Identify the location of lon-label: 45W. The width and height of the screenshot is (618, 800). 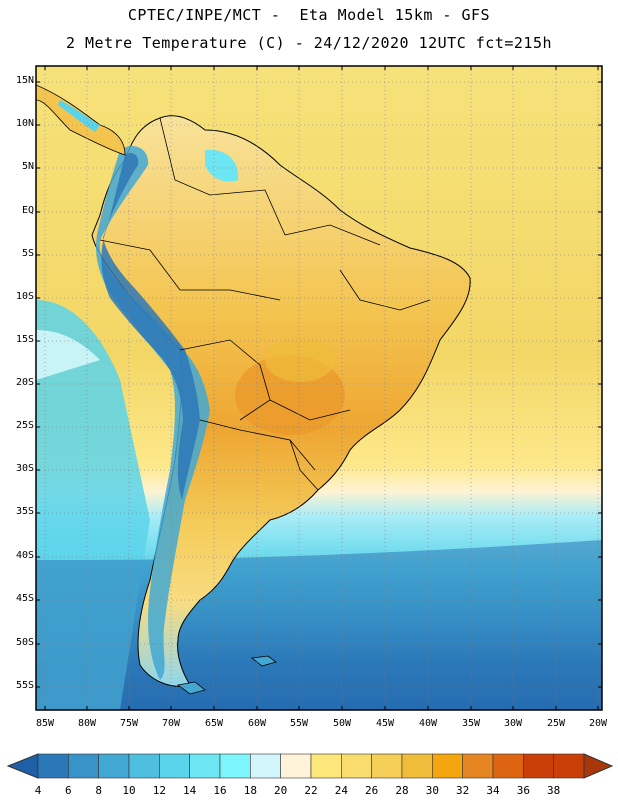
(385, 723).